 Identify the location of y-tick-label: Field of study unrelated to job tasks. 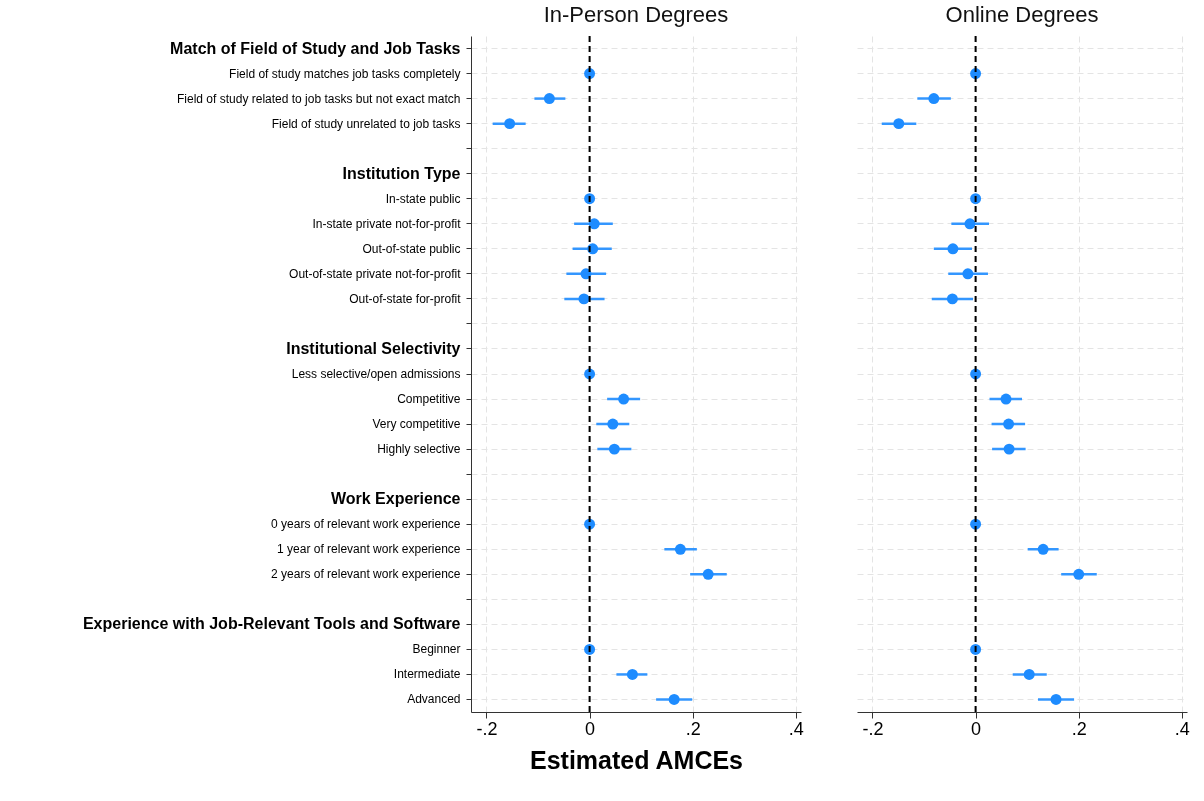
(366, 123).